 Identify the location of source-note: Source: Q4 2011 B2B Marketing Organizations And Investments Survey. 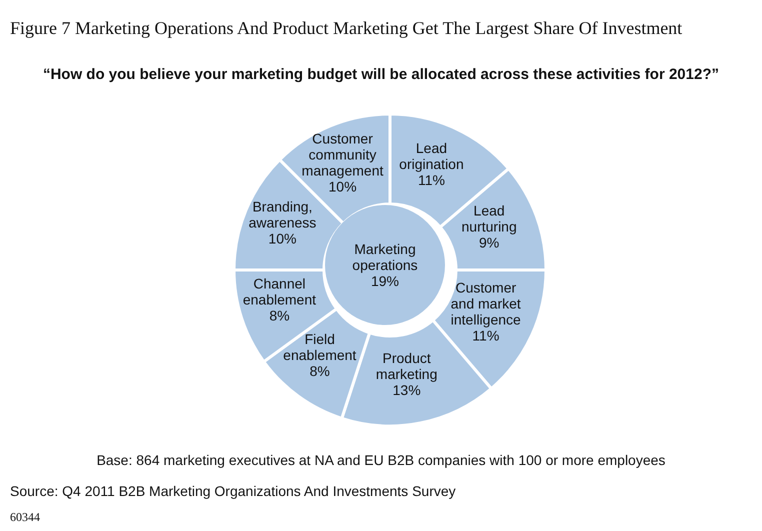
(233, 491).